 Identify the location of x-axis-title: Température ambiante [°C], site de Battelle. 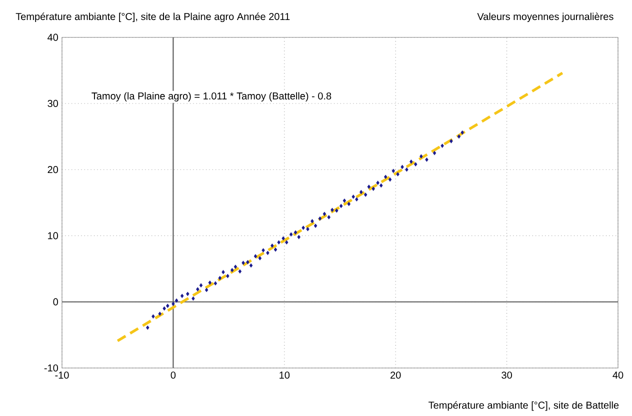
(523, 406).